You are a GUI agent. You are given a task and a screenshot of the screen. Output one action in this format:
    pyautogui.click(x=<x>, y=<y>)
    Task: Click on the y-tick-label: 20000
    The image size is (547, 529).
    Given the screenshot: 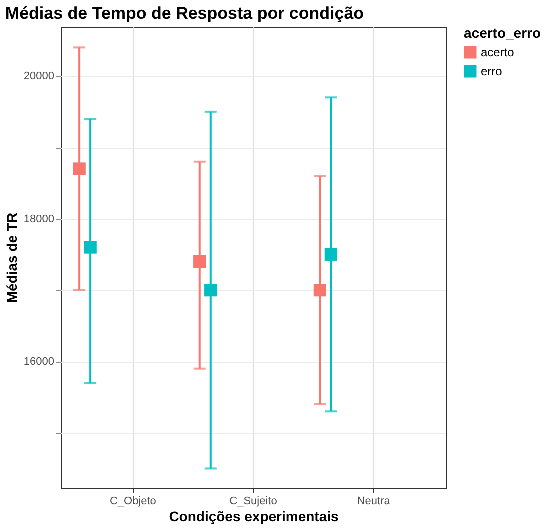 What is the action you would take?
    pyautogui.click(x=39, y=76)
    